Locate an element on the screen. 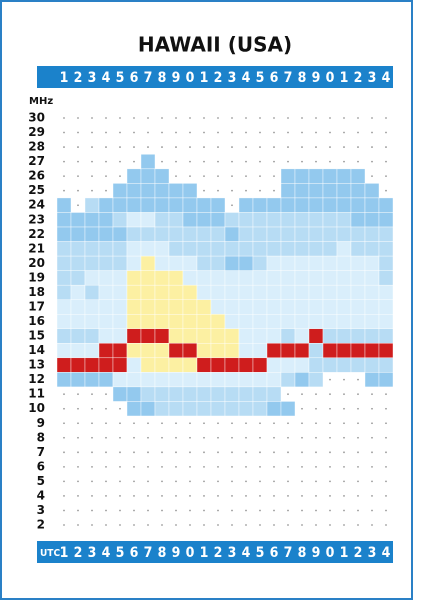  hour-label-top: 7 is located at coordinates (148, 78).